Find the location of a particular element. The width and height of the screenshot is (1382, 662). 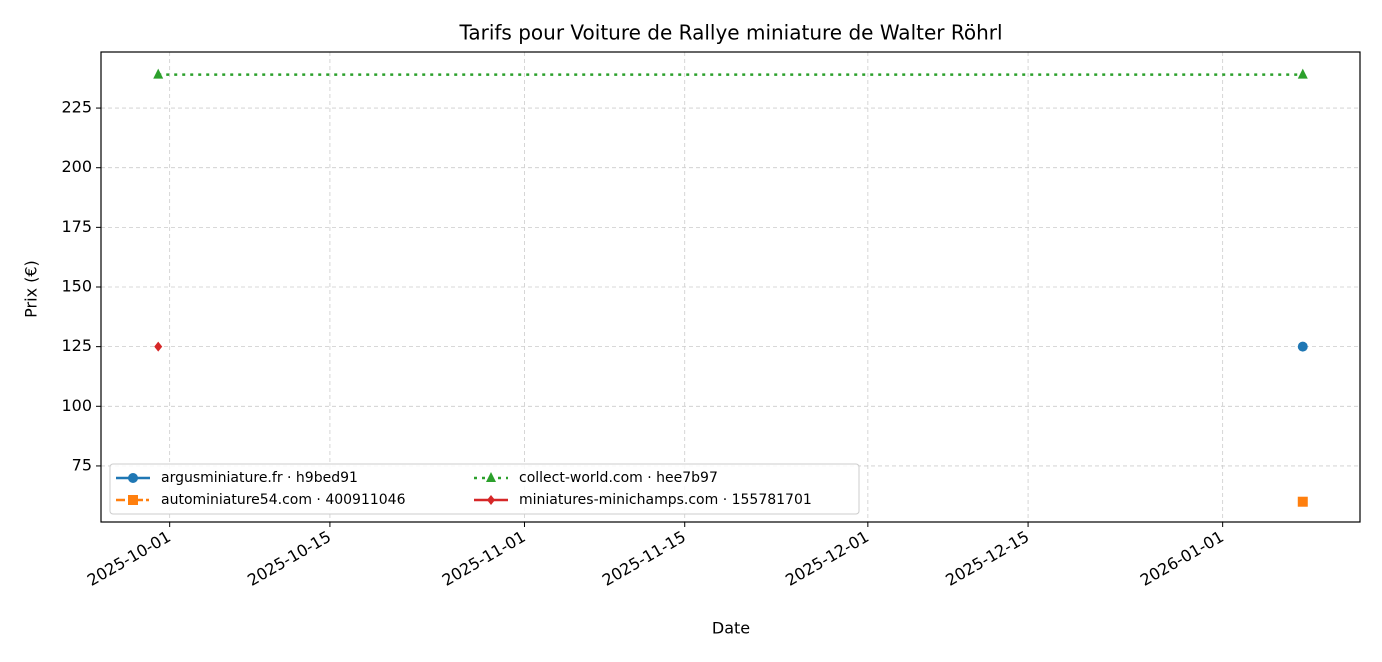

y-tick-label: 100 is located at coordinates (76, 405).